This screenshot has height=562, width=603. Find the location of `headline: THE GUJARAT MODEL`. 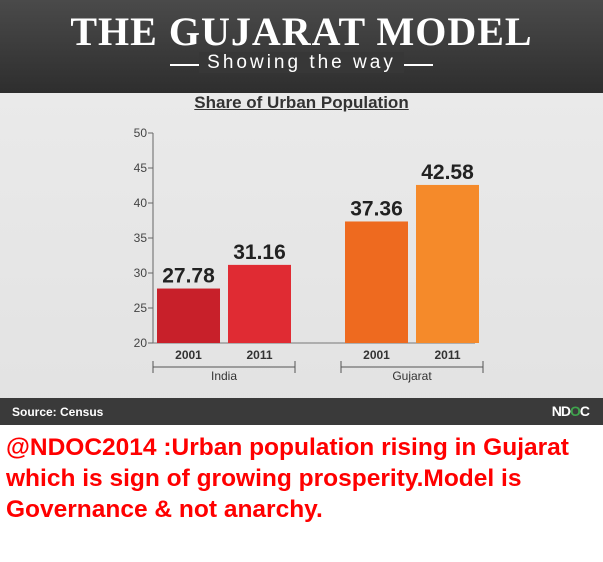

headline: THE GUJARAT MODEL is located at coordinates (301, 31).